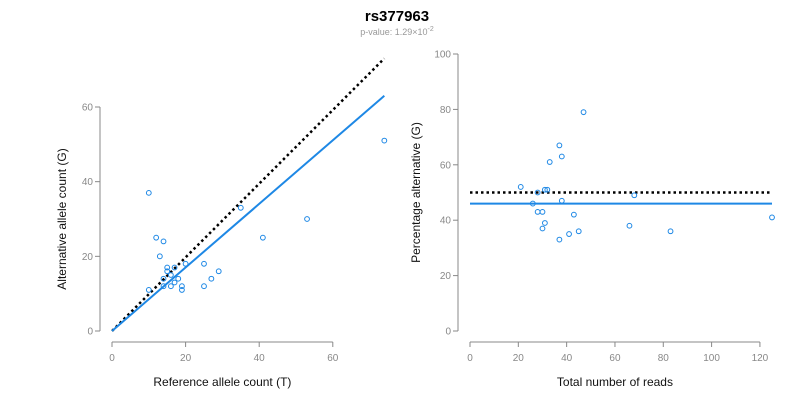 The height and width of the screenshot is (400, 800). What do you see at coordinates (711, 358) in the screenshot?
I see `x-tick-label: 100` at bounding box center [711, 358].